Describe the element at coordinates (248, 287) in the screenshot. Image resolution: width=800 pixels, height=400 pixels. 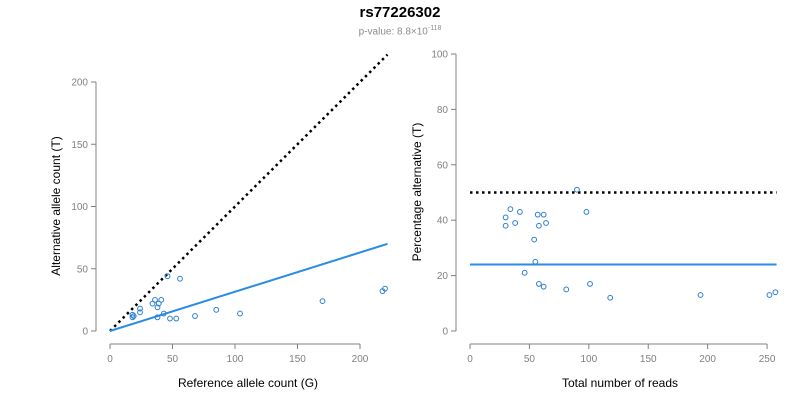
I see `fitted-line` at that location.